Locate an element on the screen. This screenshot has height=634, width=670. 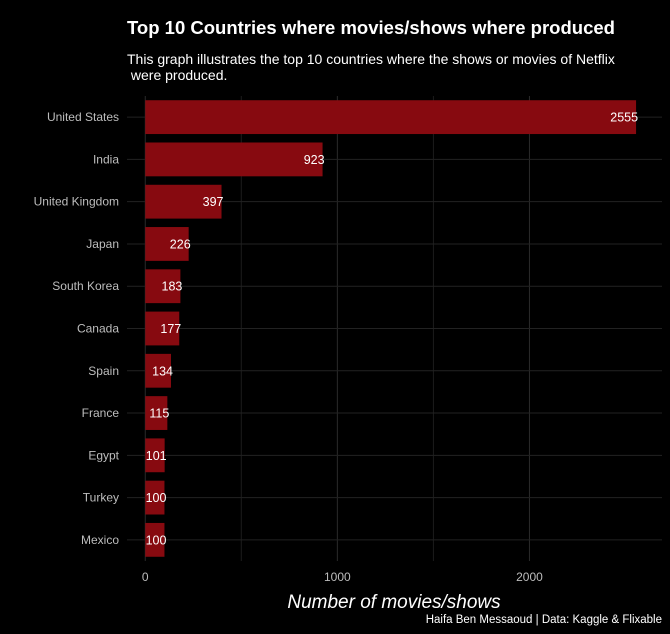
data-label: 115 is located at coordinates (159, 414).